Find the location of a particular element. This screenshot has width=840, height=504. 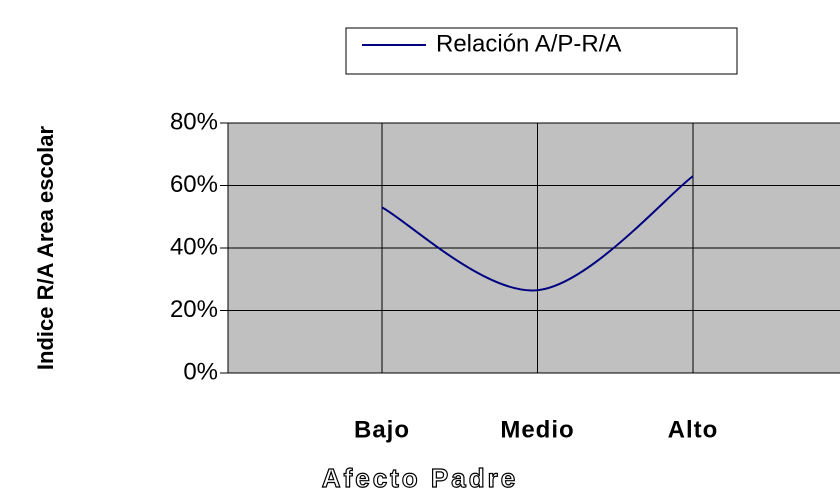

legend-label: Relación A/P-R/A is located at coordinates (528, 43).